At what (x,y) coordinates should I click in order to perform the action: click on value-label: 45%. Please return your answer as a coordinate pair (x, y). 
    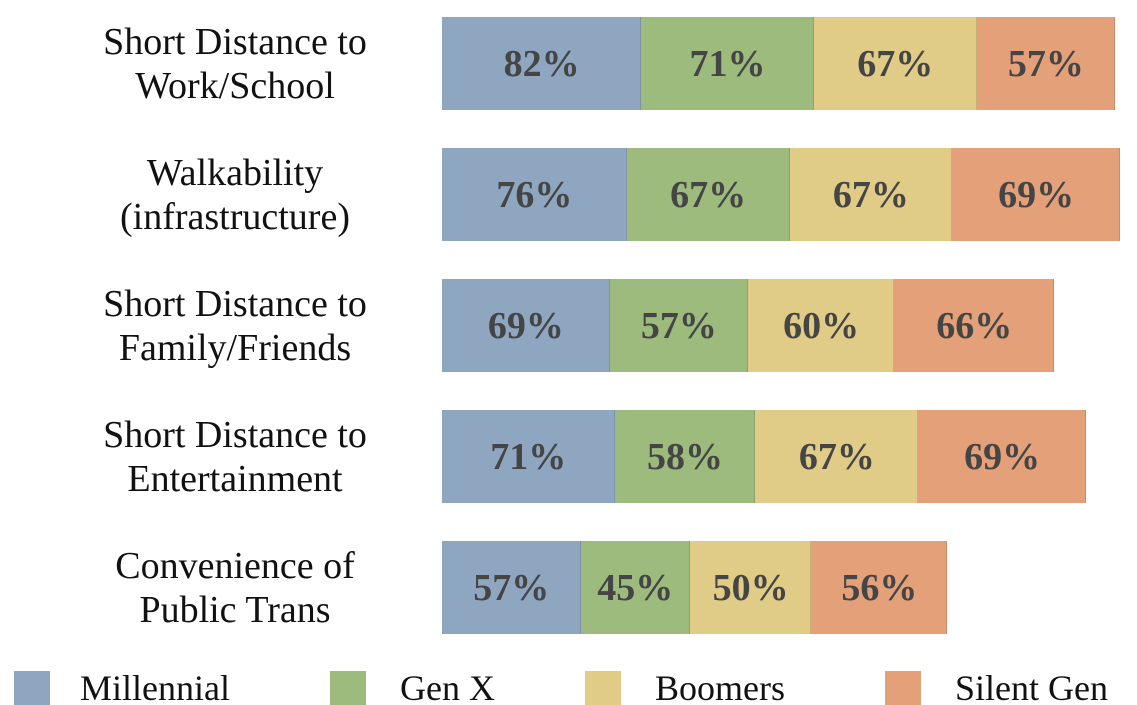
    Looking at the image, I should click on (635, 587).